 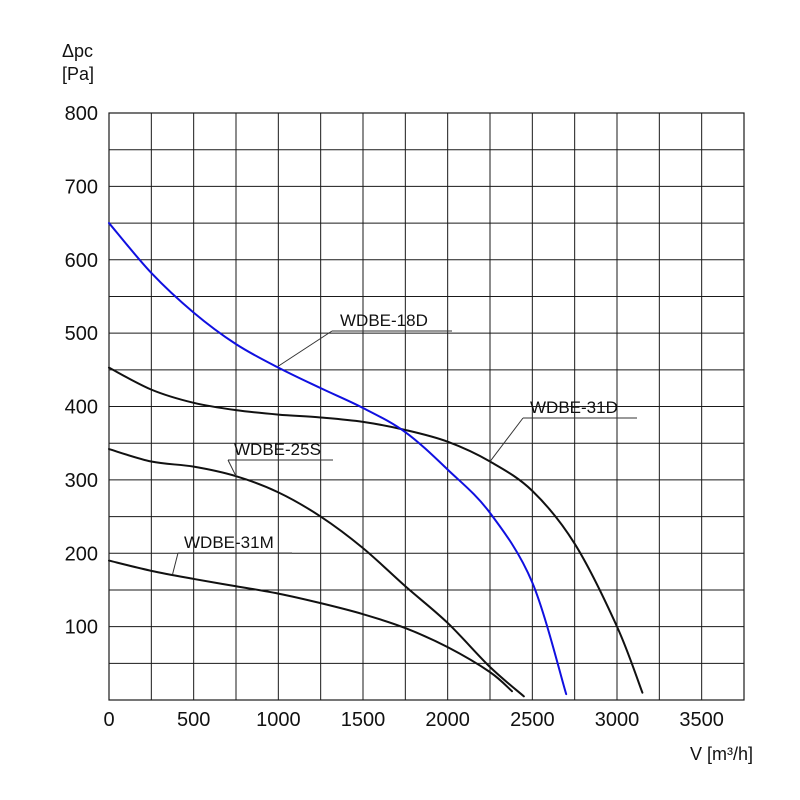 I want to click on y-axis-label-symbol: Δpc, so click(x=77, y=51).